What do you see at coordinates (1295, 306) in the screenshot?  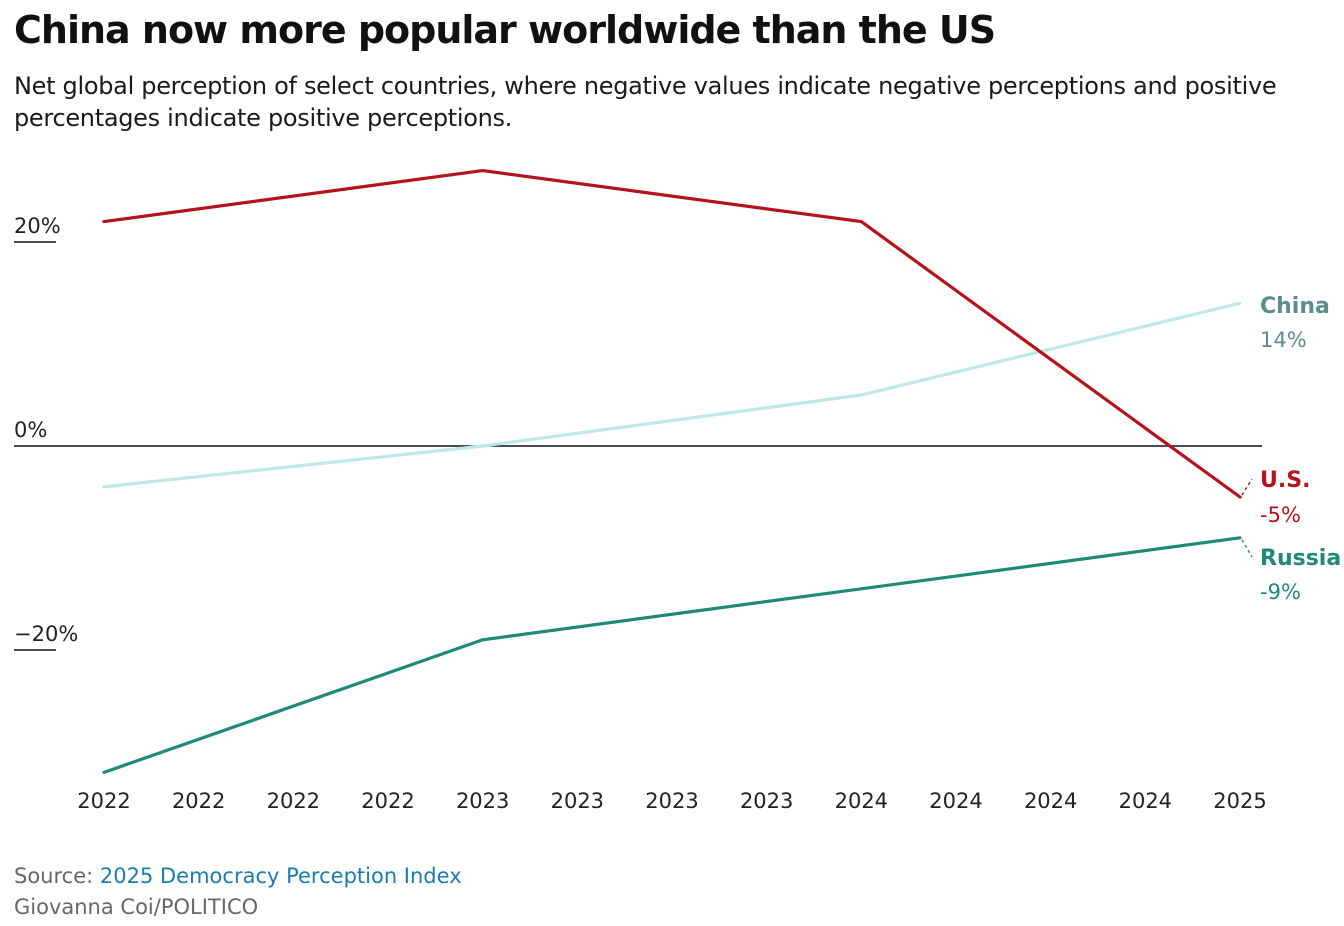 I see `china-series-name: China` at bounding box center [1295, 306].